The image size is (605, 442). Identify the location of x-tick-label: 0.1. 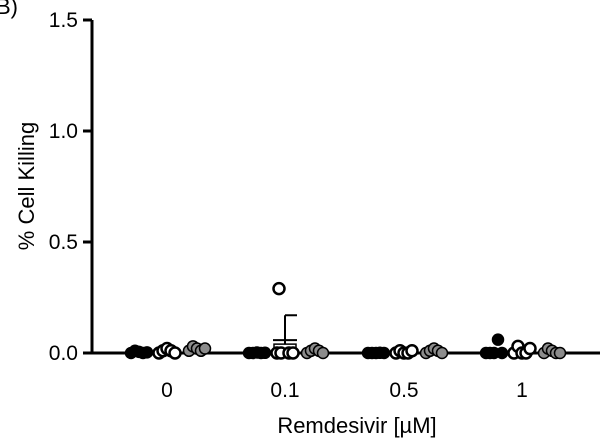
(284, 390).